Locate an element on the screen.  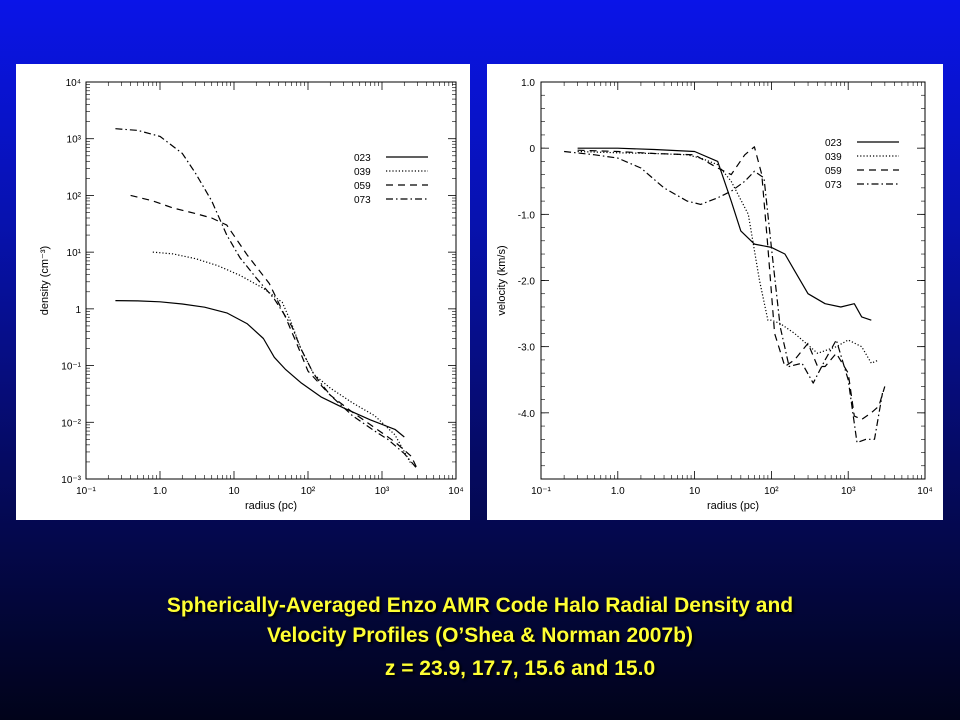
density-y-tick-label: 10² is located at coordinates (74, 196).